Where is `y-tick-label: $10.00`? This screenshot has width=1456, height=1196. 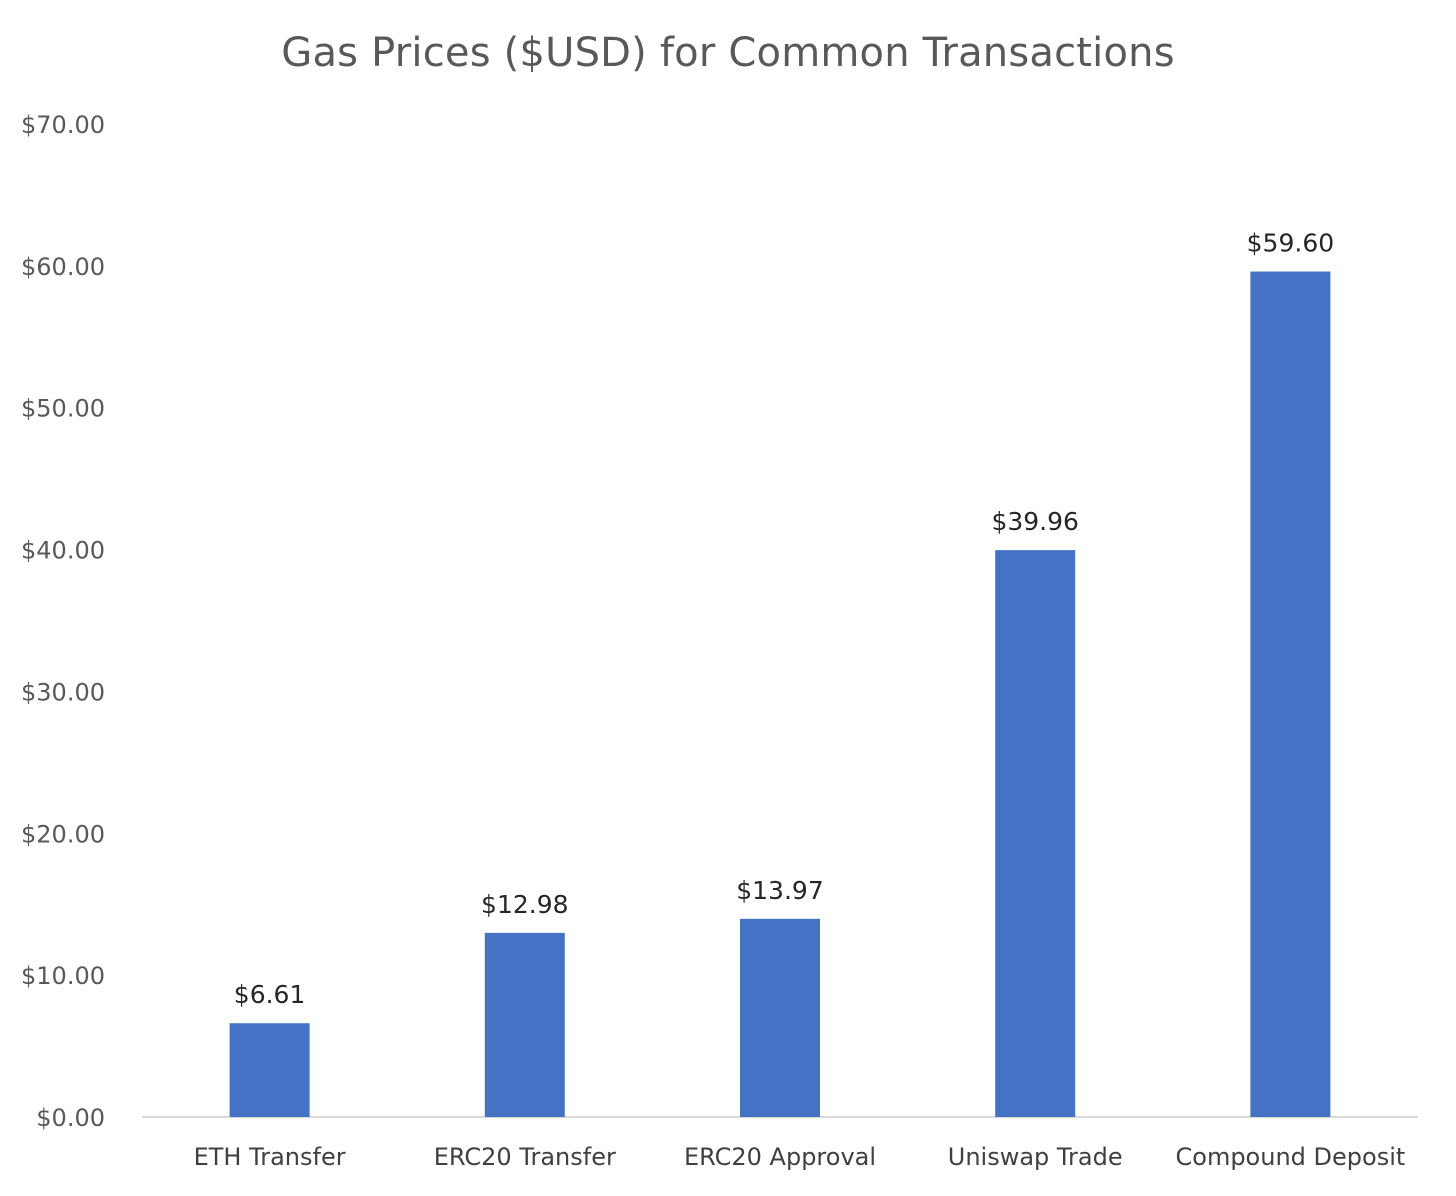
y-tick-label: $10.00 is located at coordinates (63, 976).